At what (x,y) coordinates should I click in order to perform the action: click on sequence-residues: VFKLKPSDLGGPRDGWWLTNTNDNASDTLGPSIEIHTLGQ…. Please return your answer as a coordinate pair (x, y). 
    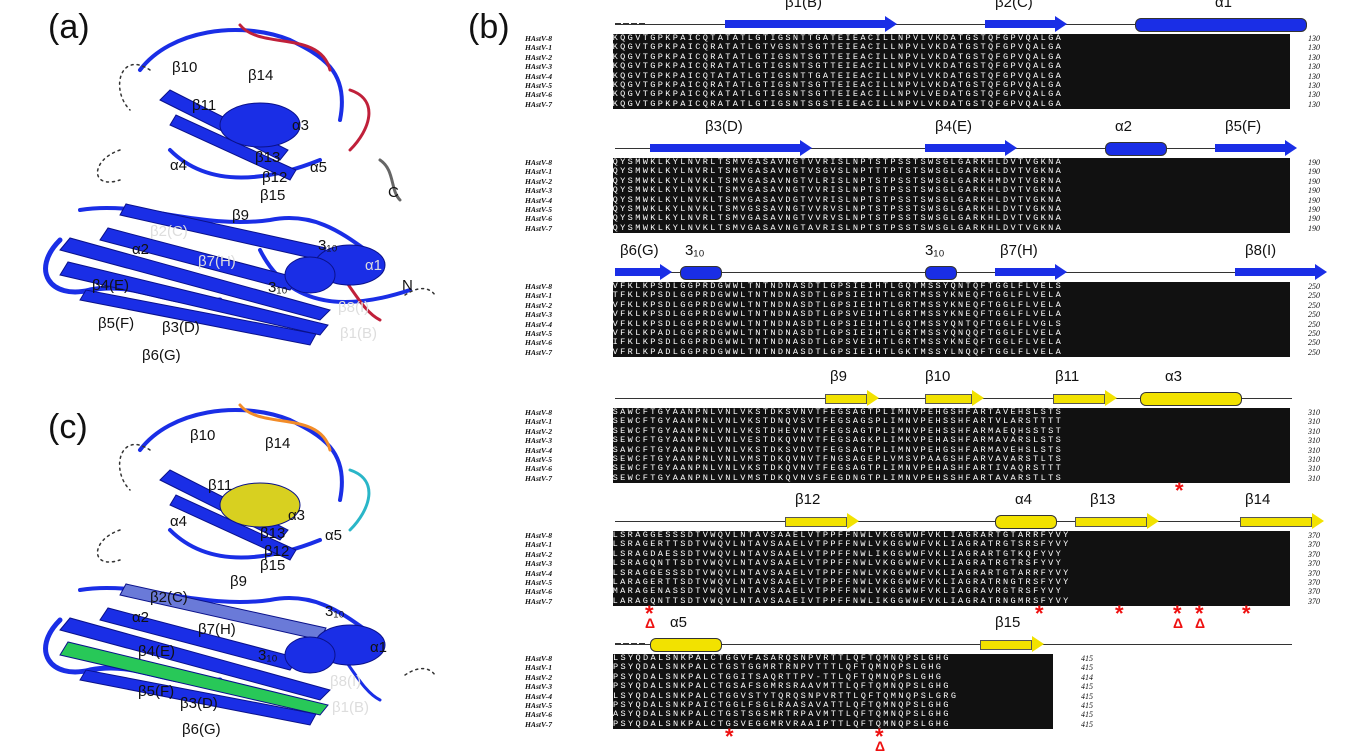
    Looking at the image, I should click on (951, 287).